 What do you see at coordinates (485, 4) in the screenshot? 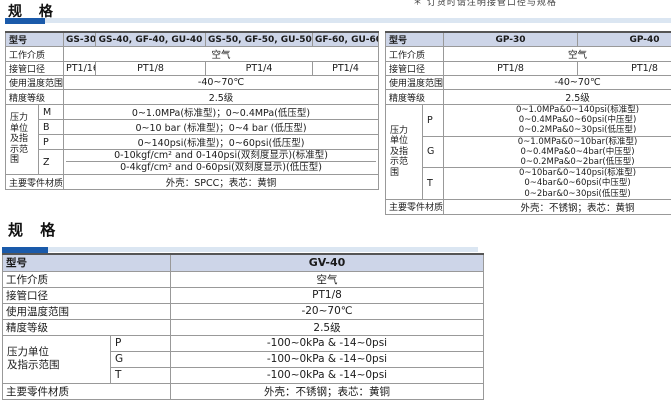
I see `clipped-footnote-text: ＊ 订货时请注明接管口径与规格` at bounding box center [485, 4].